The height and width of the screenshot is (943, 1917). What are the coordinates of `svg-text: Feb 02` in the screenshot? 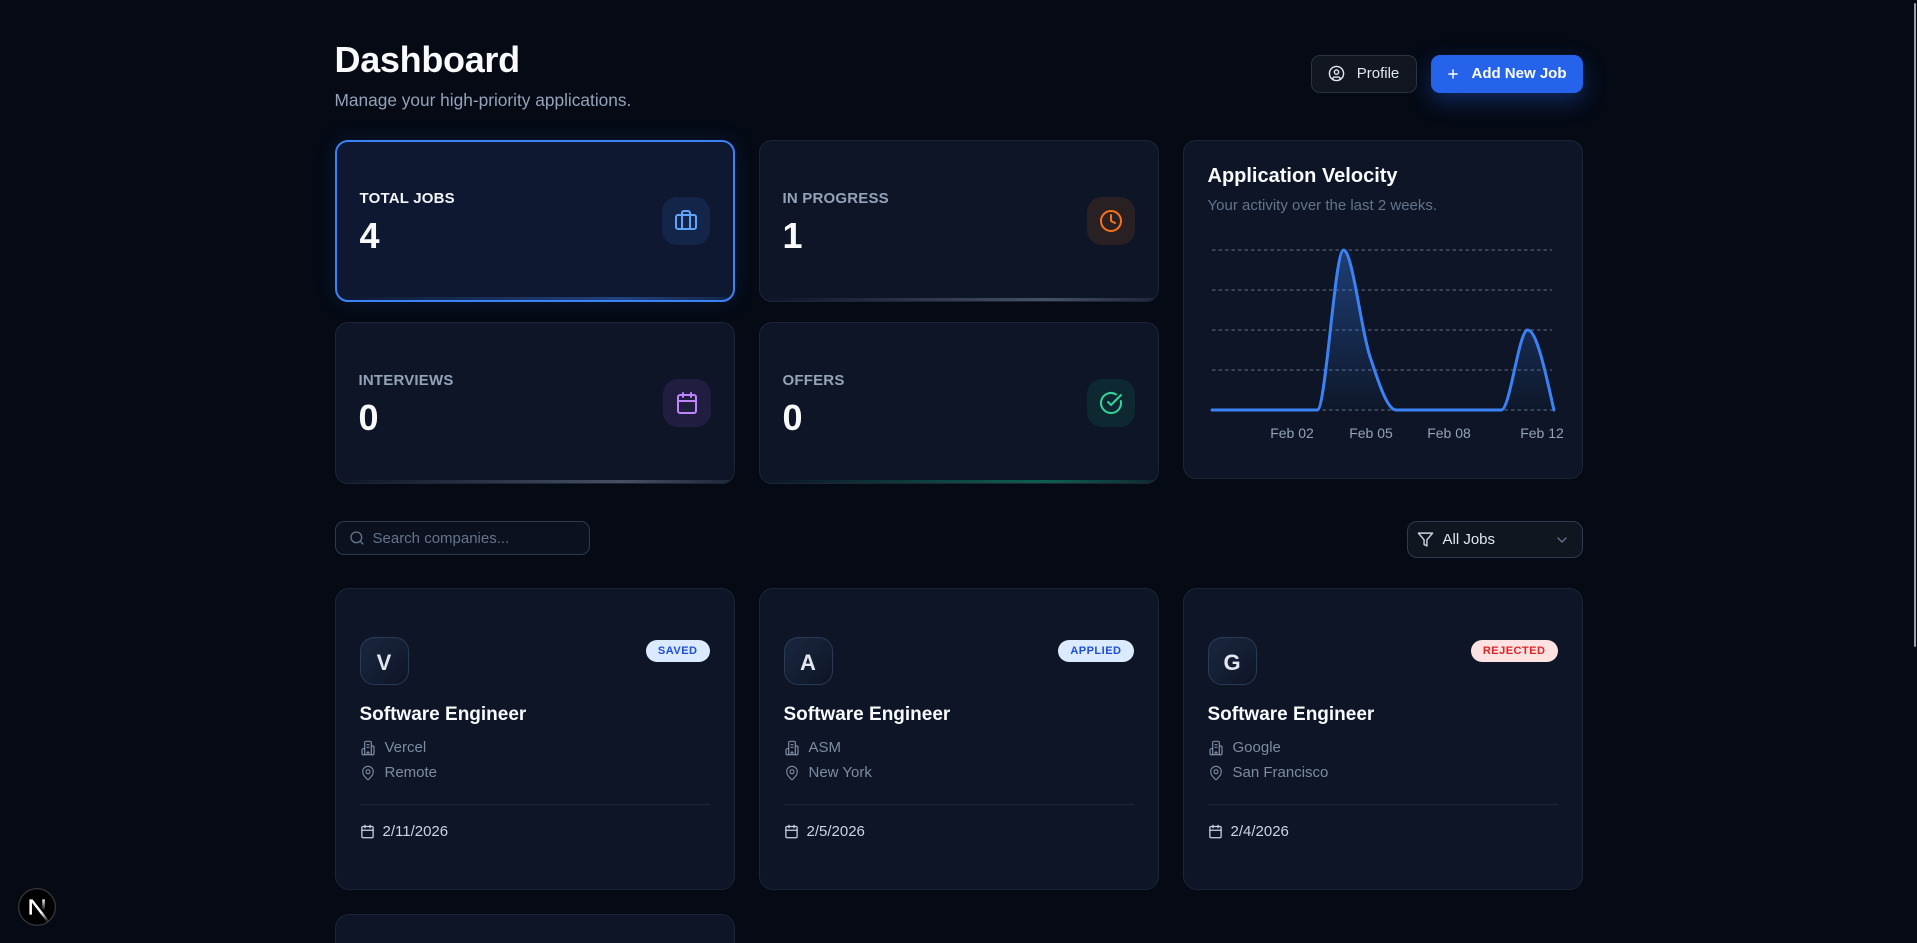 It's located at (1292, 433).